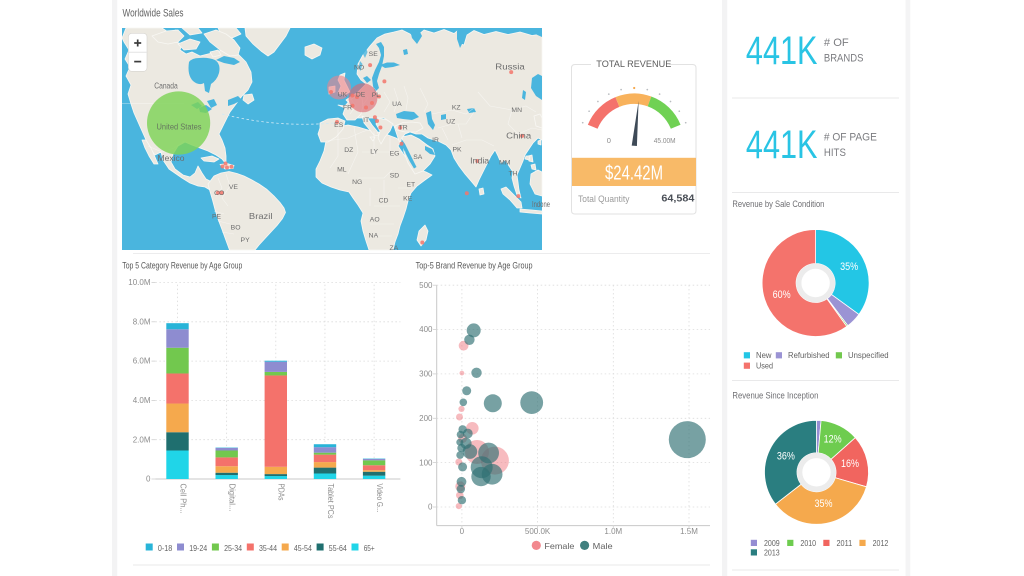 The height and width of the screenshot is (576, 1024). I want to click on svg-text: TH, so click(512, 173).